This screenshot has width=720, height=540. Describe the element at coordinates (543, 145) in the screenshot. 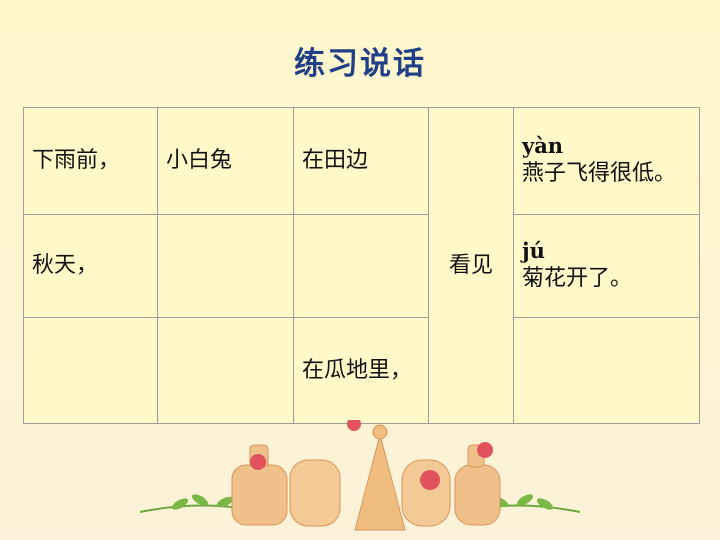

I see `pinyin-label: yàn` at that location.